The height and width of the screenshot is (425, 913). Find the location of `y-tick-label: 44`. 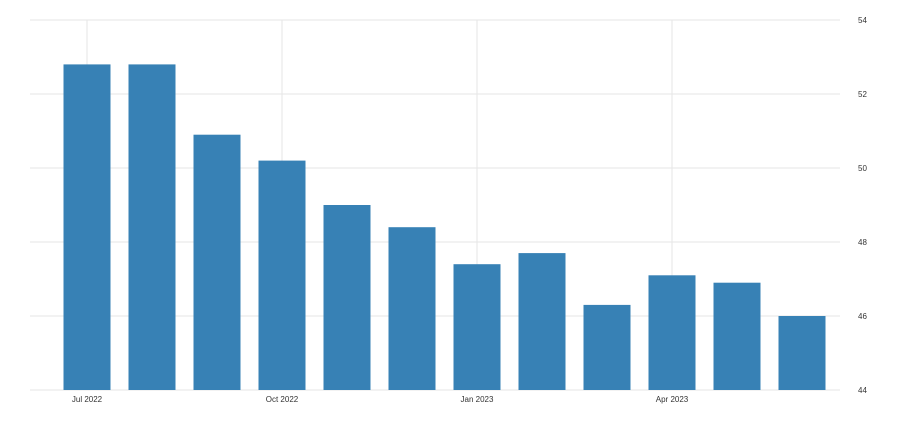

y-tick-label: 44 is located at coordinates (862, 390).